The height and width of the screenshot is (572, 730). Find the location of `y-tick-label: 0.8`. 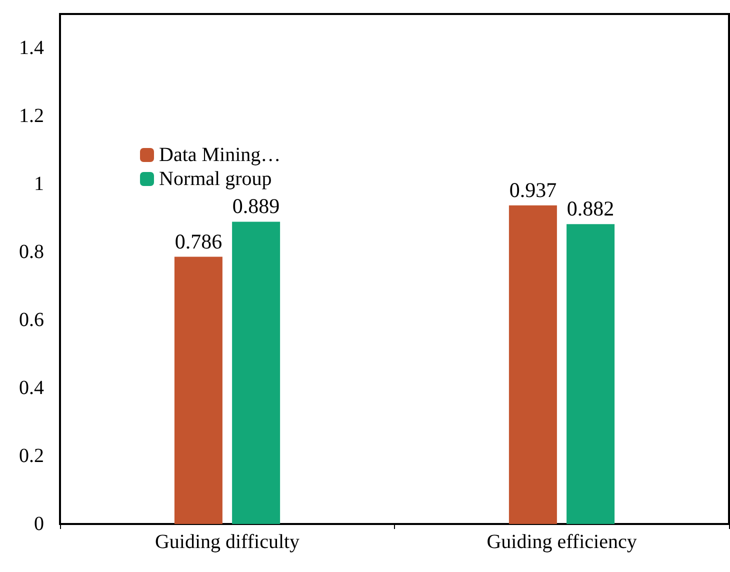

y-tick-label: 0.8 is located at coordinates (31, 252).